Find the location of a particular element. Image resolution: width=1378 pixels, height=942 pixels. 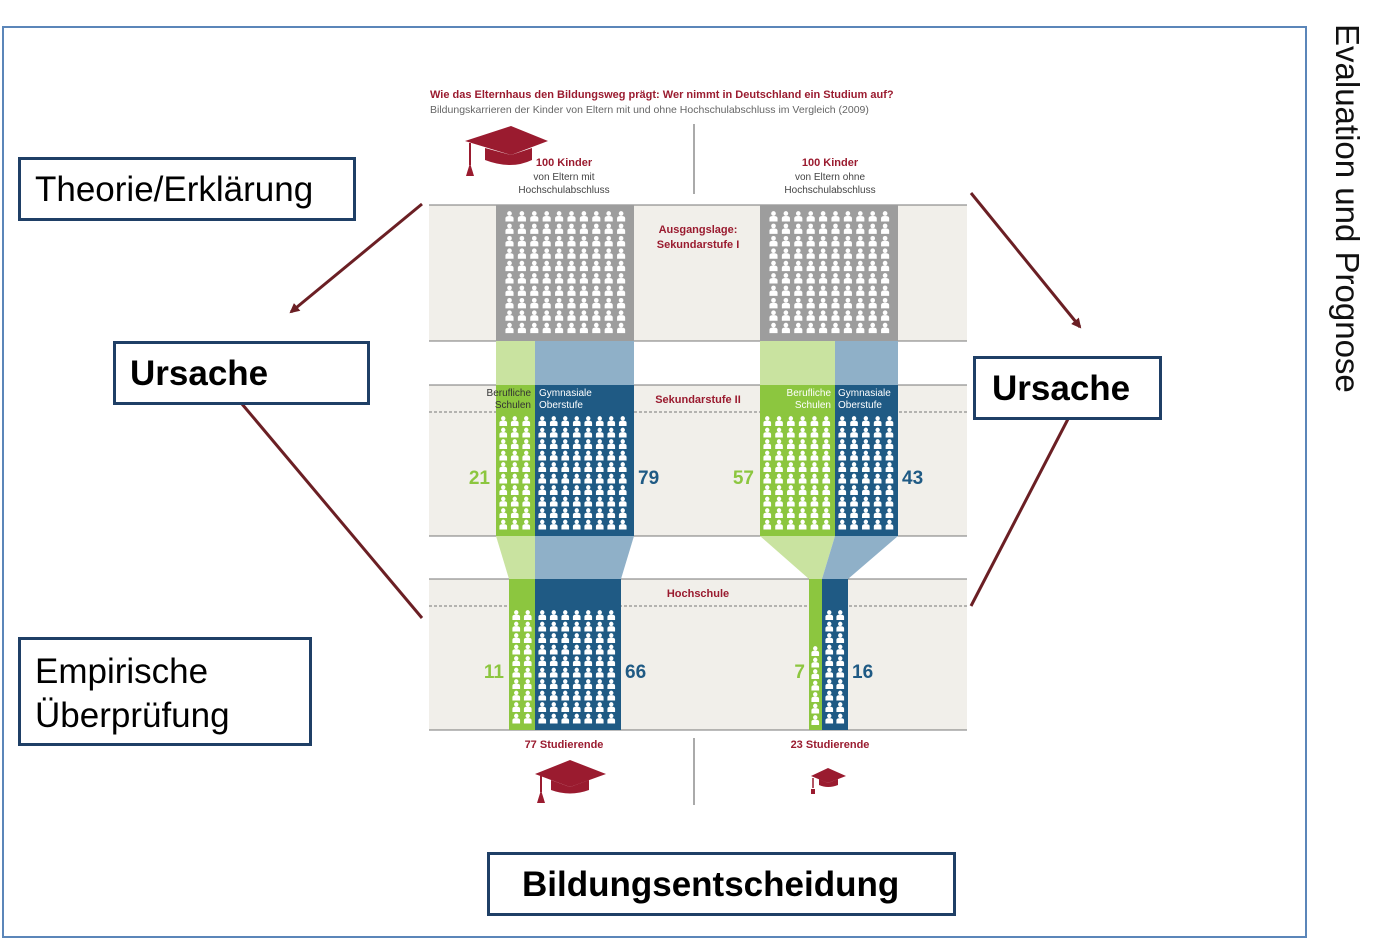

left-header-line3: Hochschulabschluss is located at coordinates (563, 190).